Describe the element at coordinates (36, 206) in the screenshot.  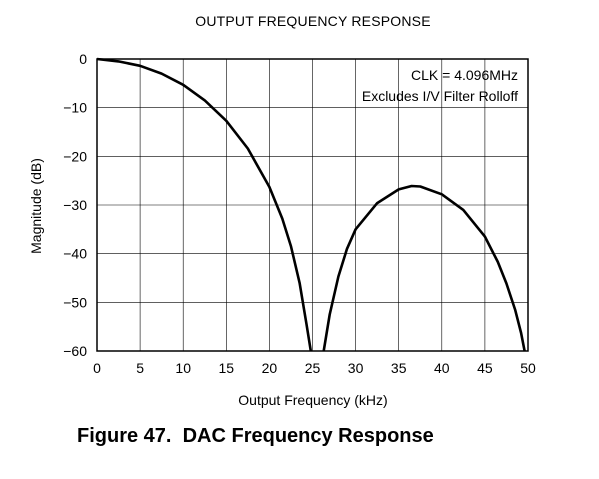
I see `y-axis-title: Magnitude (dB)` at that location.